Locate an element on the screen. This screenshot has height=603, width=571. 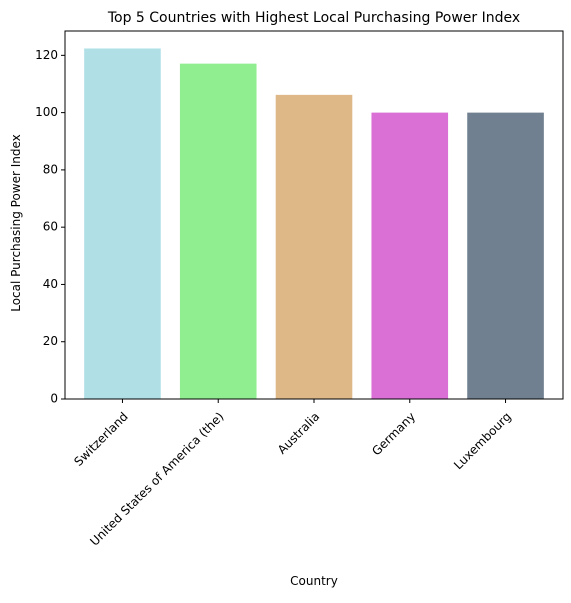
x-tick-label: Switzerland is located at coordinates (100, 438).